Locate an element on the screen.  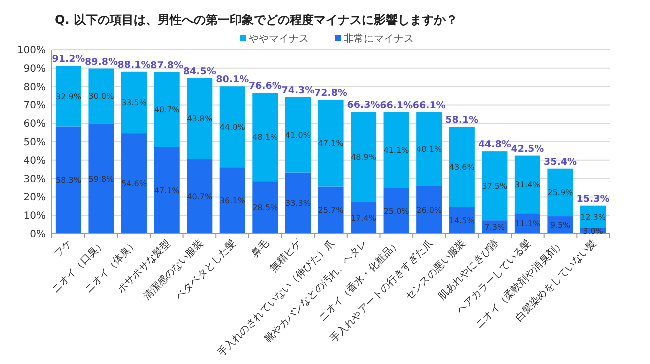
data-label: 25.9% is located at coordinates (561, 193).